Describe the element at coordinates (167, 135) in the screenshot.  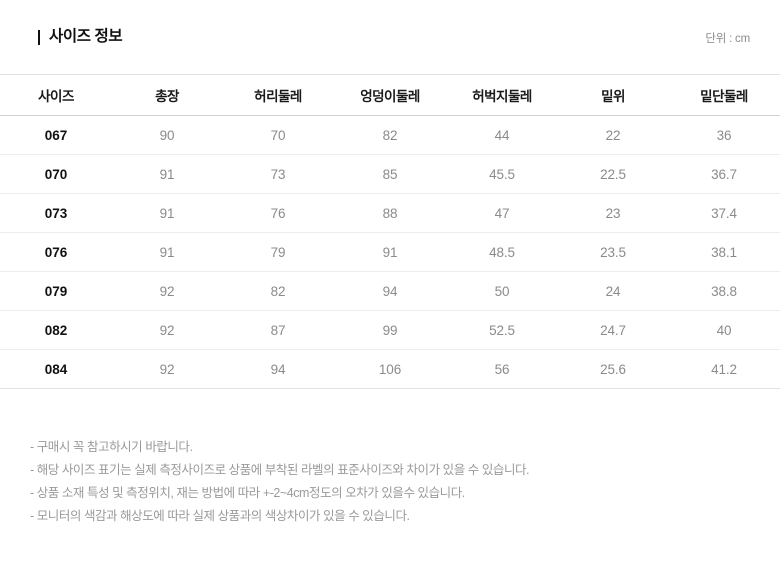
I see `cell-total-length: 90` at that location.